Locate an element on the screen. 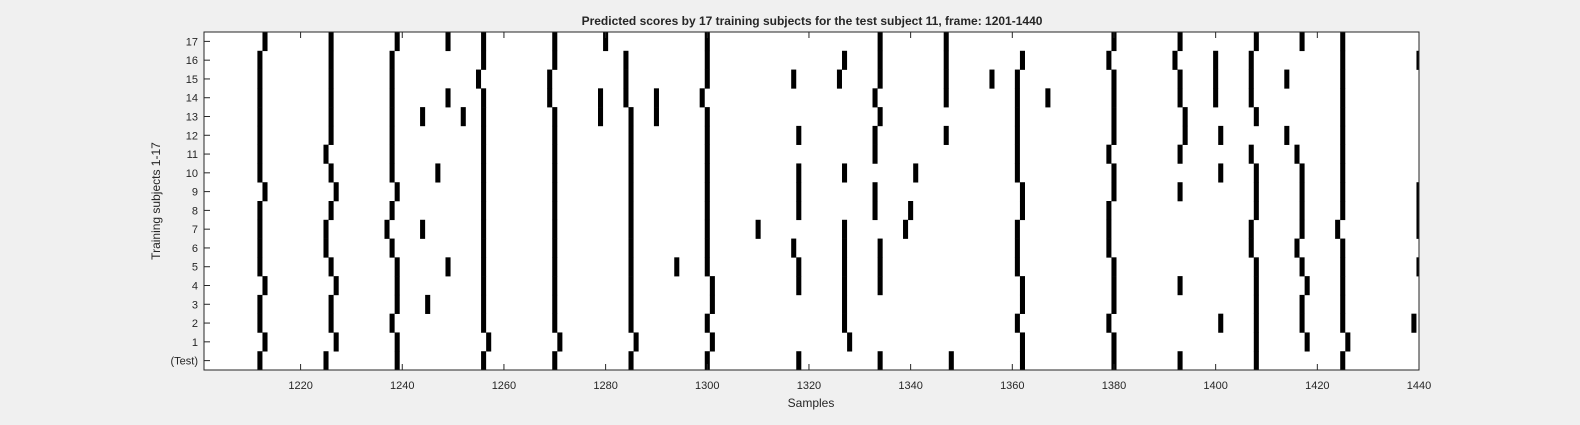  x-tick-label: 1260 is located at coordinates (504, 386).